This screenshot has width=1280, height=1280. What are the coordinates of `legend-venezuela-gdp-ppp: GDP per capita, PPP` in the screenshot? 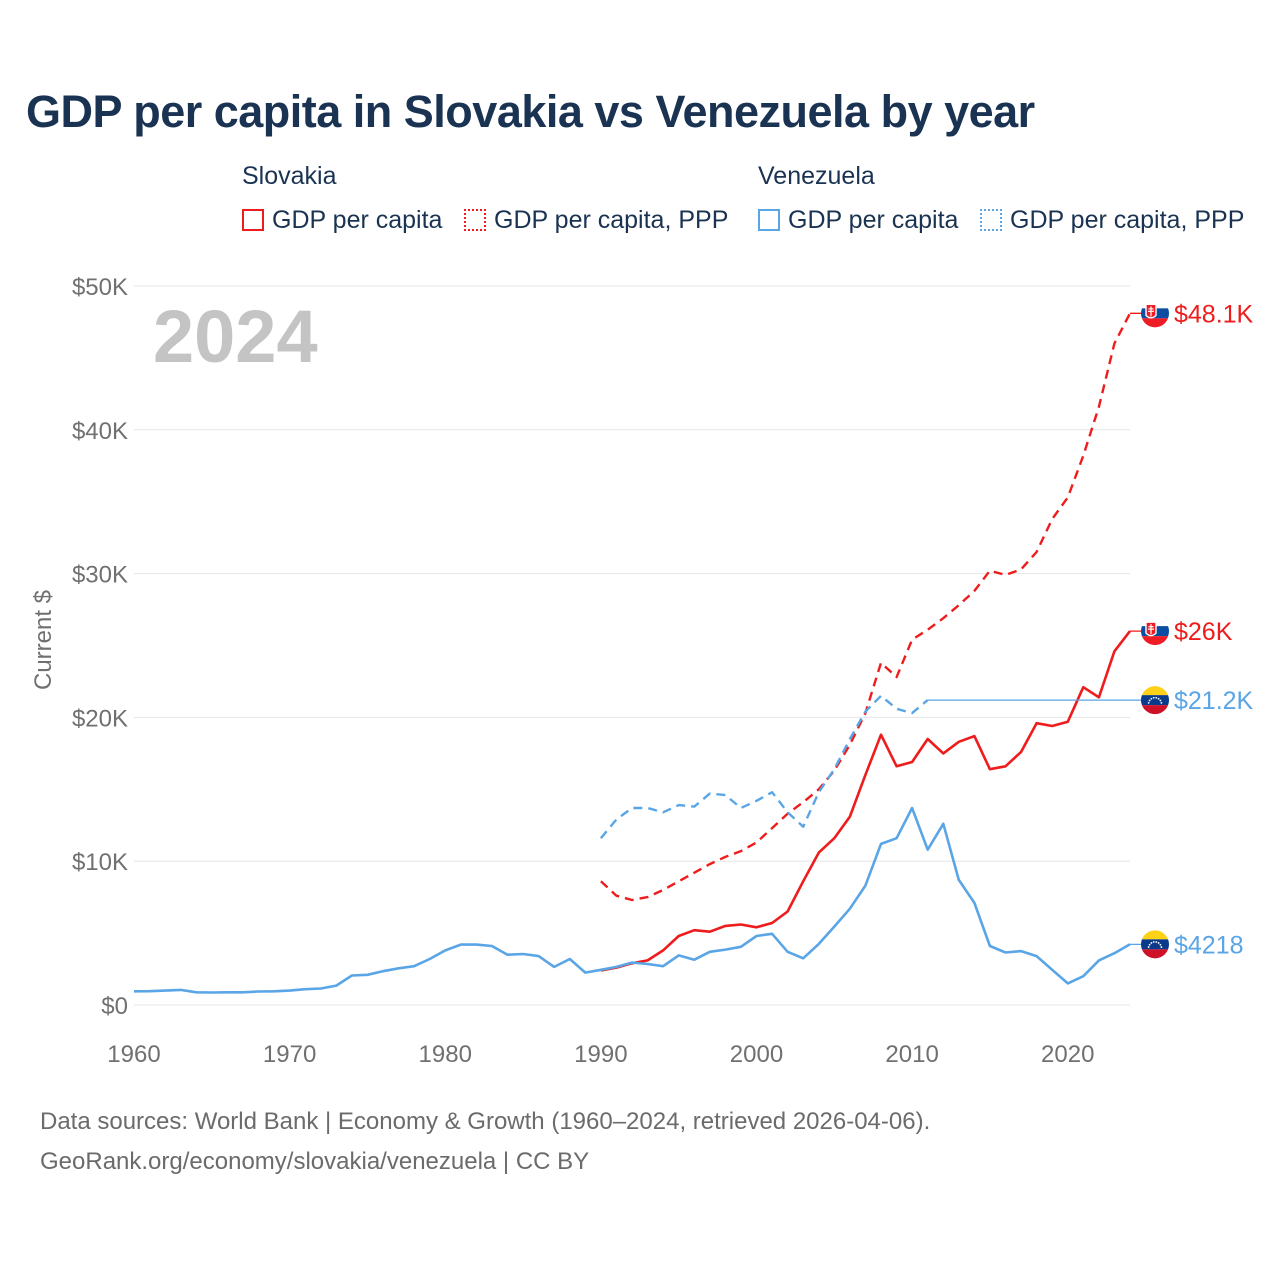 It's located at (1112, 220).